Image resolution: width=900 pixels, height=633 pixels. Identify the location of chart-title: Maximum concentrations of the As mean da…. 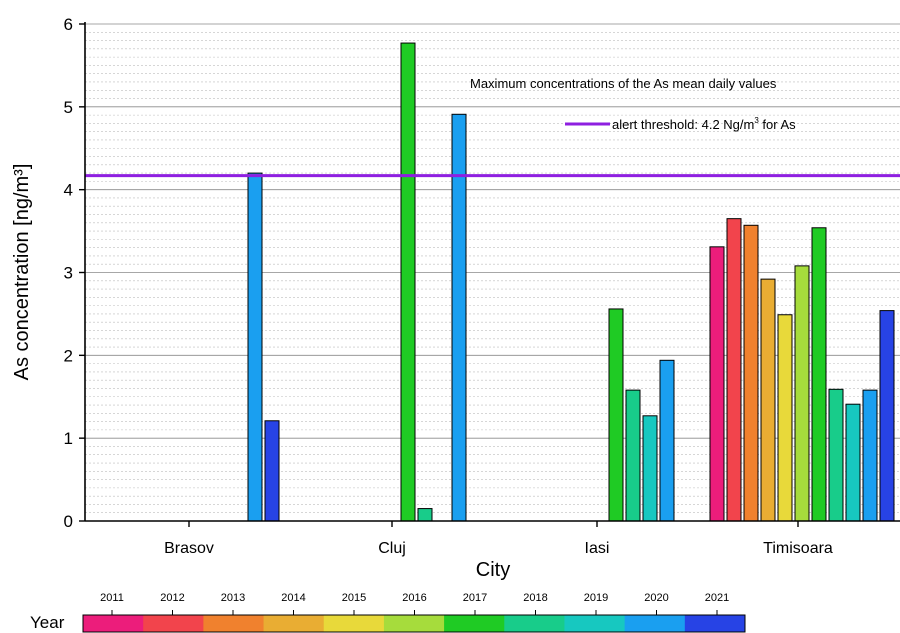
(623, 83).